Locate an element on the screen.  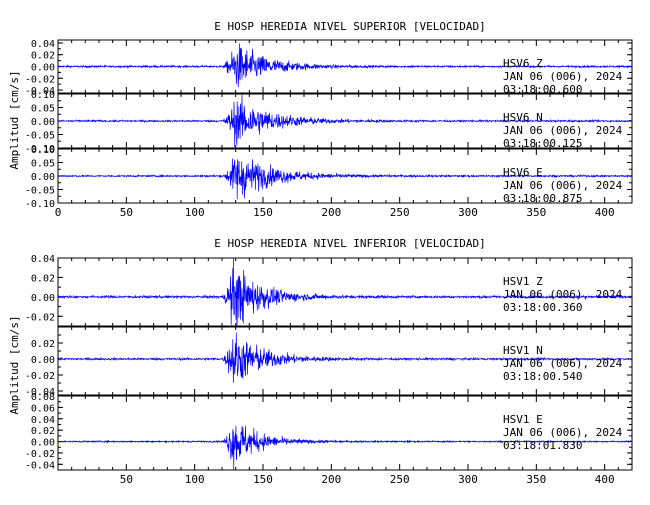
y-tick-label: 0.08 is located at coordinates (43, 397).